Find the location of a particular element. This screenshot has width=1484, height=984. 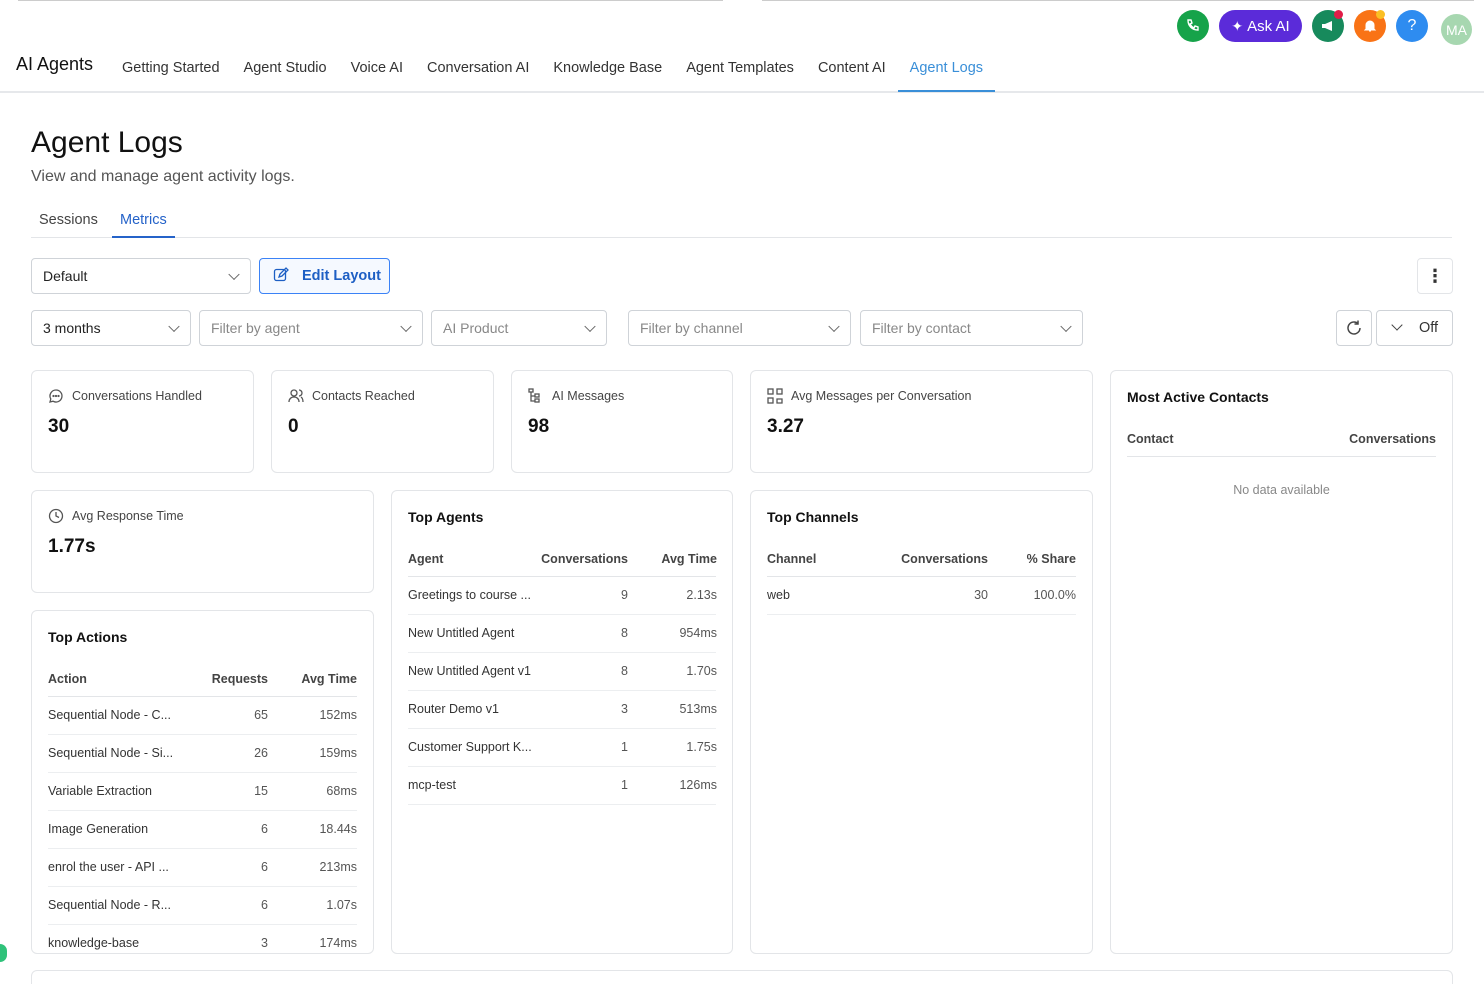

table-cell: 65 is located at coordinates (261, 715).